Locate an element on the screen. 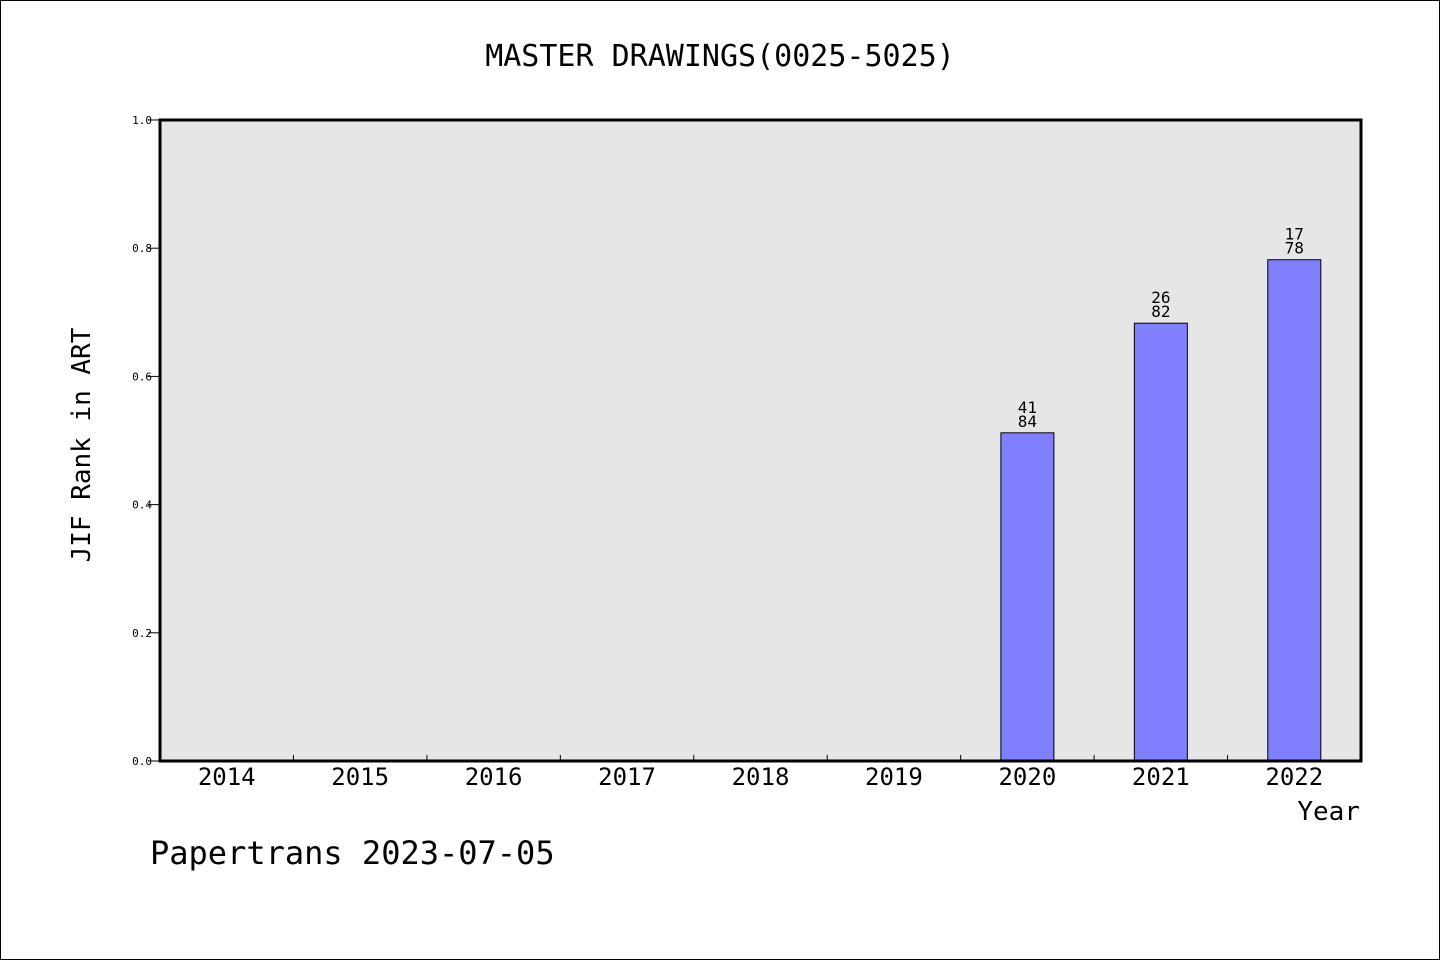 The width and height of the screenshot is (1440, 960). y-tick-label: 0.6 is located at coordinates (142, 376).